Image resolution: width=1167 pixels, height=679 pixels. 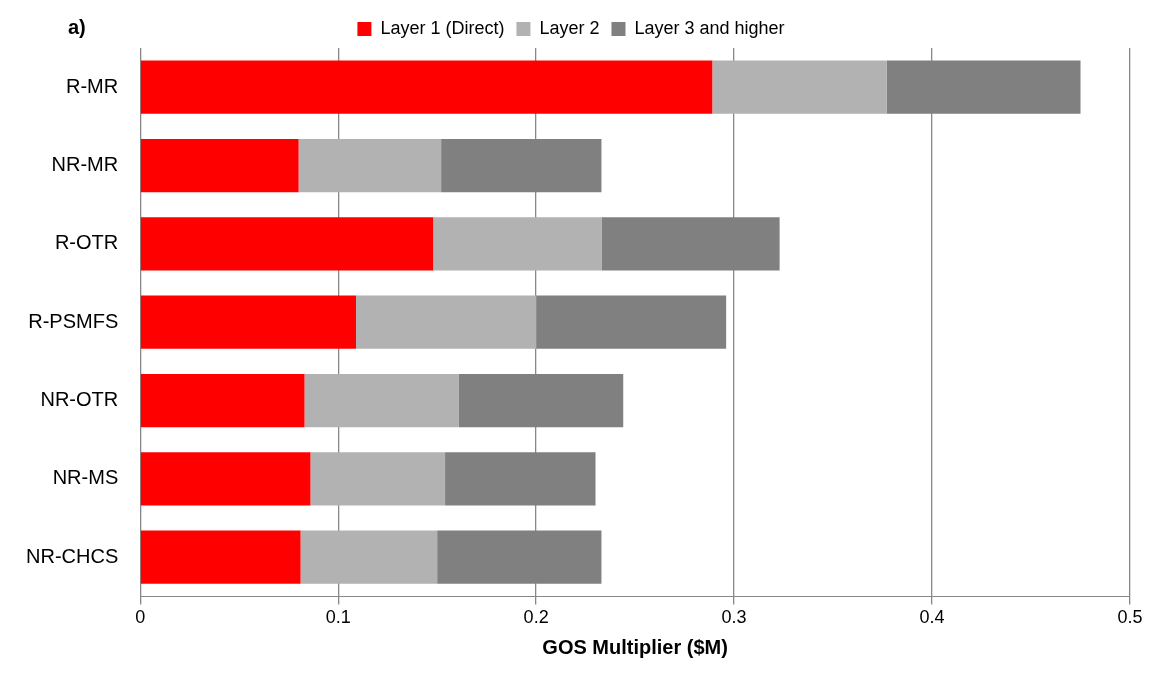 What do you see at coordinates (709, 27) in the screenshot?
I see `legend-label: Layer 3 and higher` at bounding box center [709, 27].